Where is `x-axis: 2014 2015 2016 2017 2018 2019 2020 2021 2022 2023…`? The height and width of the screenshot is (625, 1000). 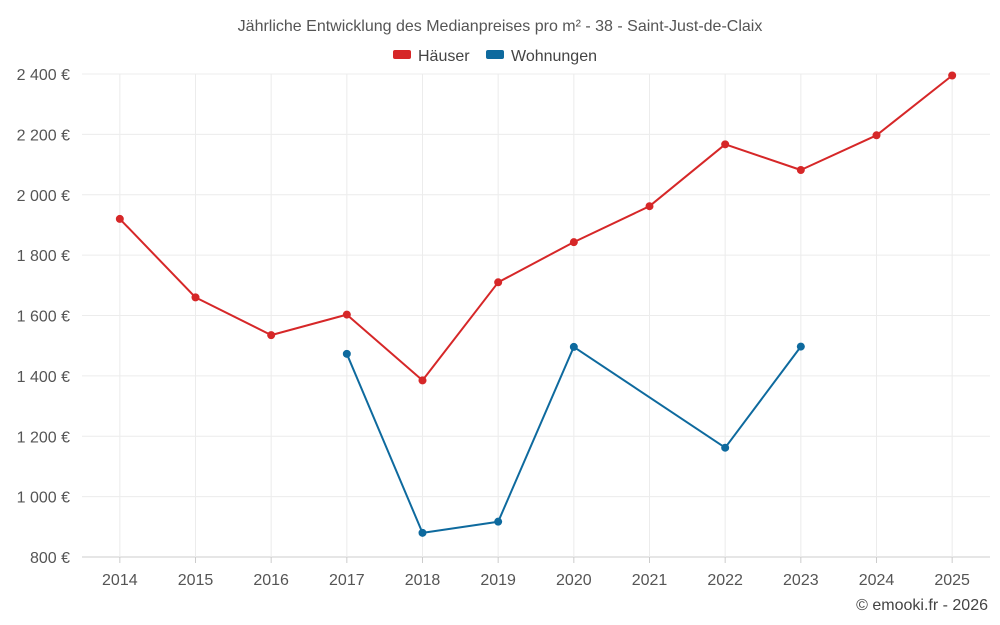 x-axis: 2014 2015 2016 2017 2018 2019 2020 2021 2022 2023… is located at coordinates (536, 573).